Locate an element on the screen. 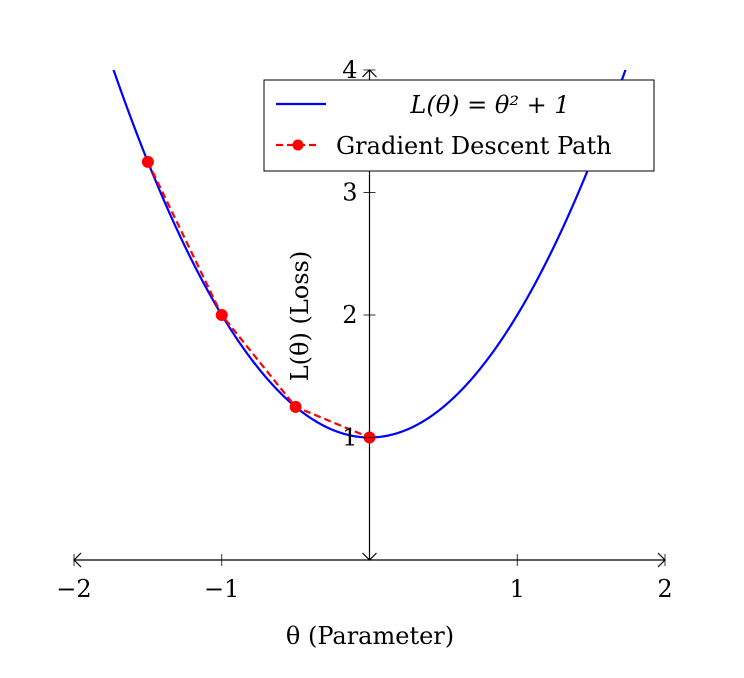  x-tick-label: −2 is located at coordinates (73, 589).